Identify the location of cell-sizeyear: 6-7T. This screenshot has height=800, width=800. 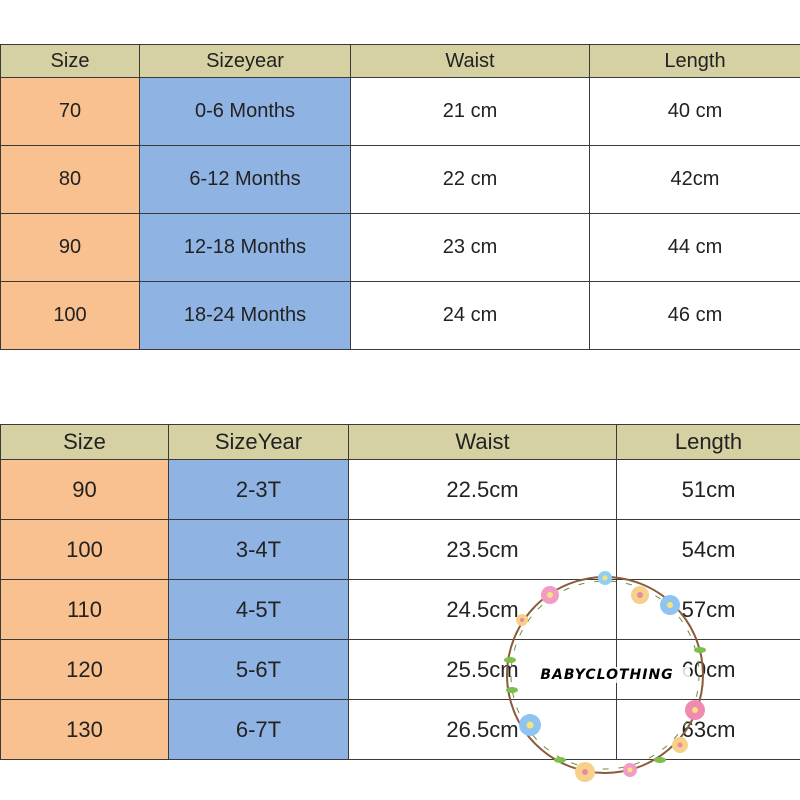
(258, 729).